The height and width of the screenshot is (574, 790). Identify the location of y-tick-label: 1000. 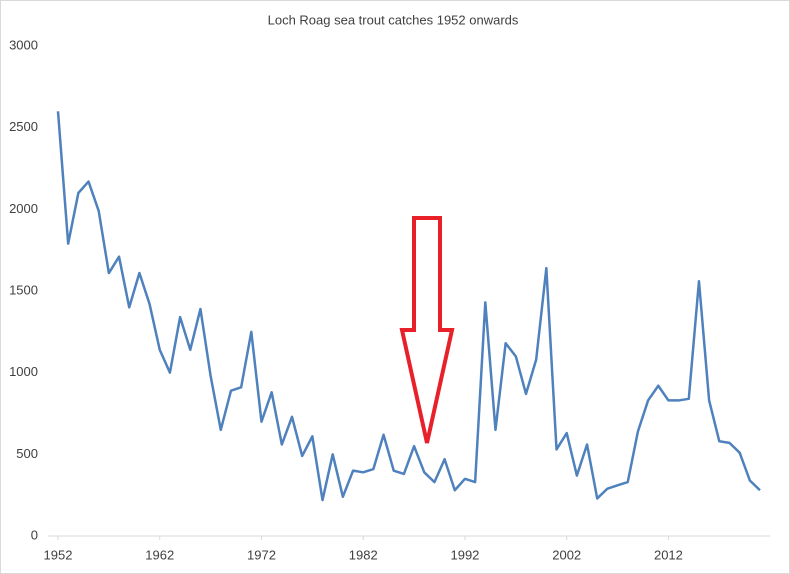
(23, 371).